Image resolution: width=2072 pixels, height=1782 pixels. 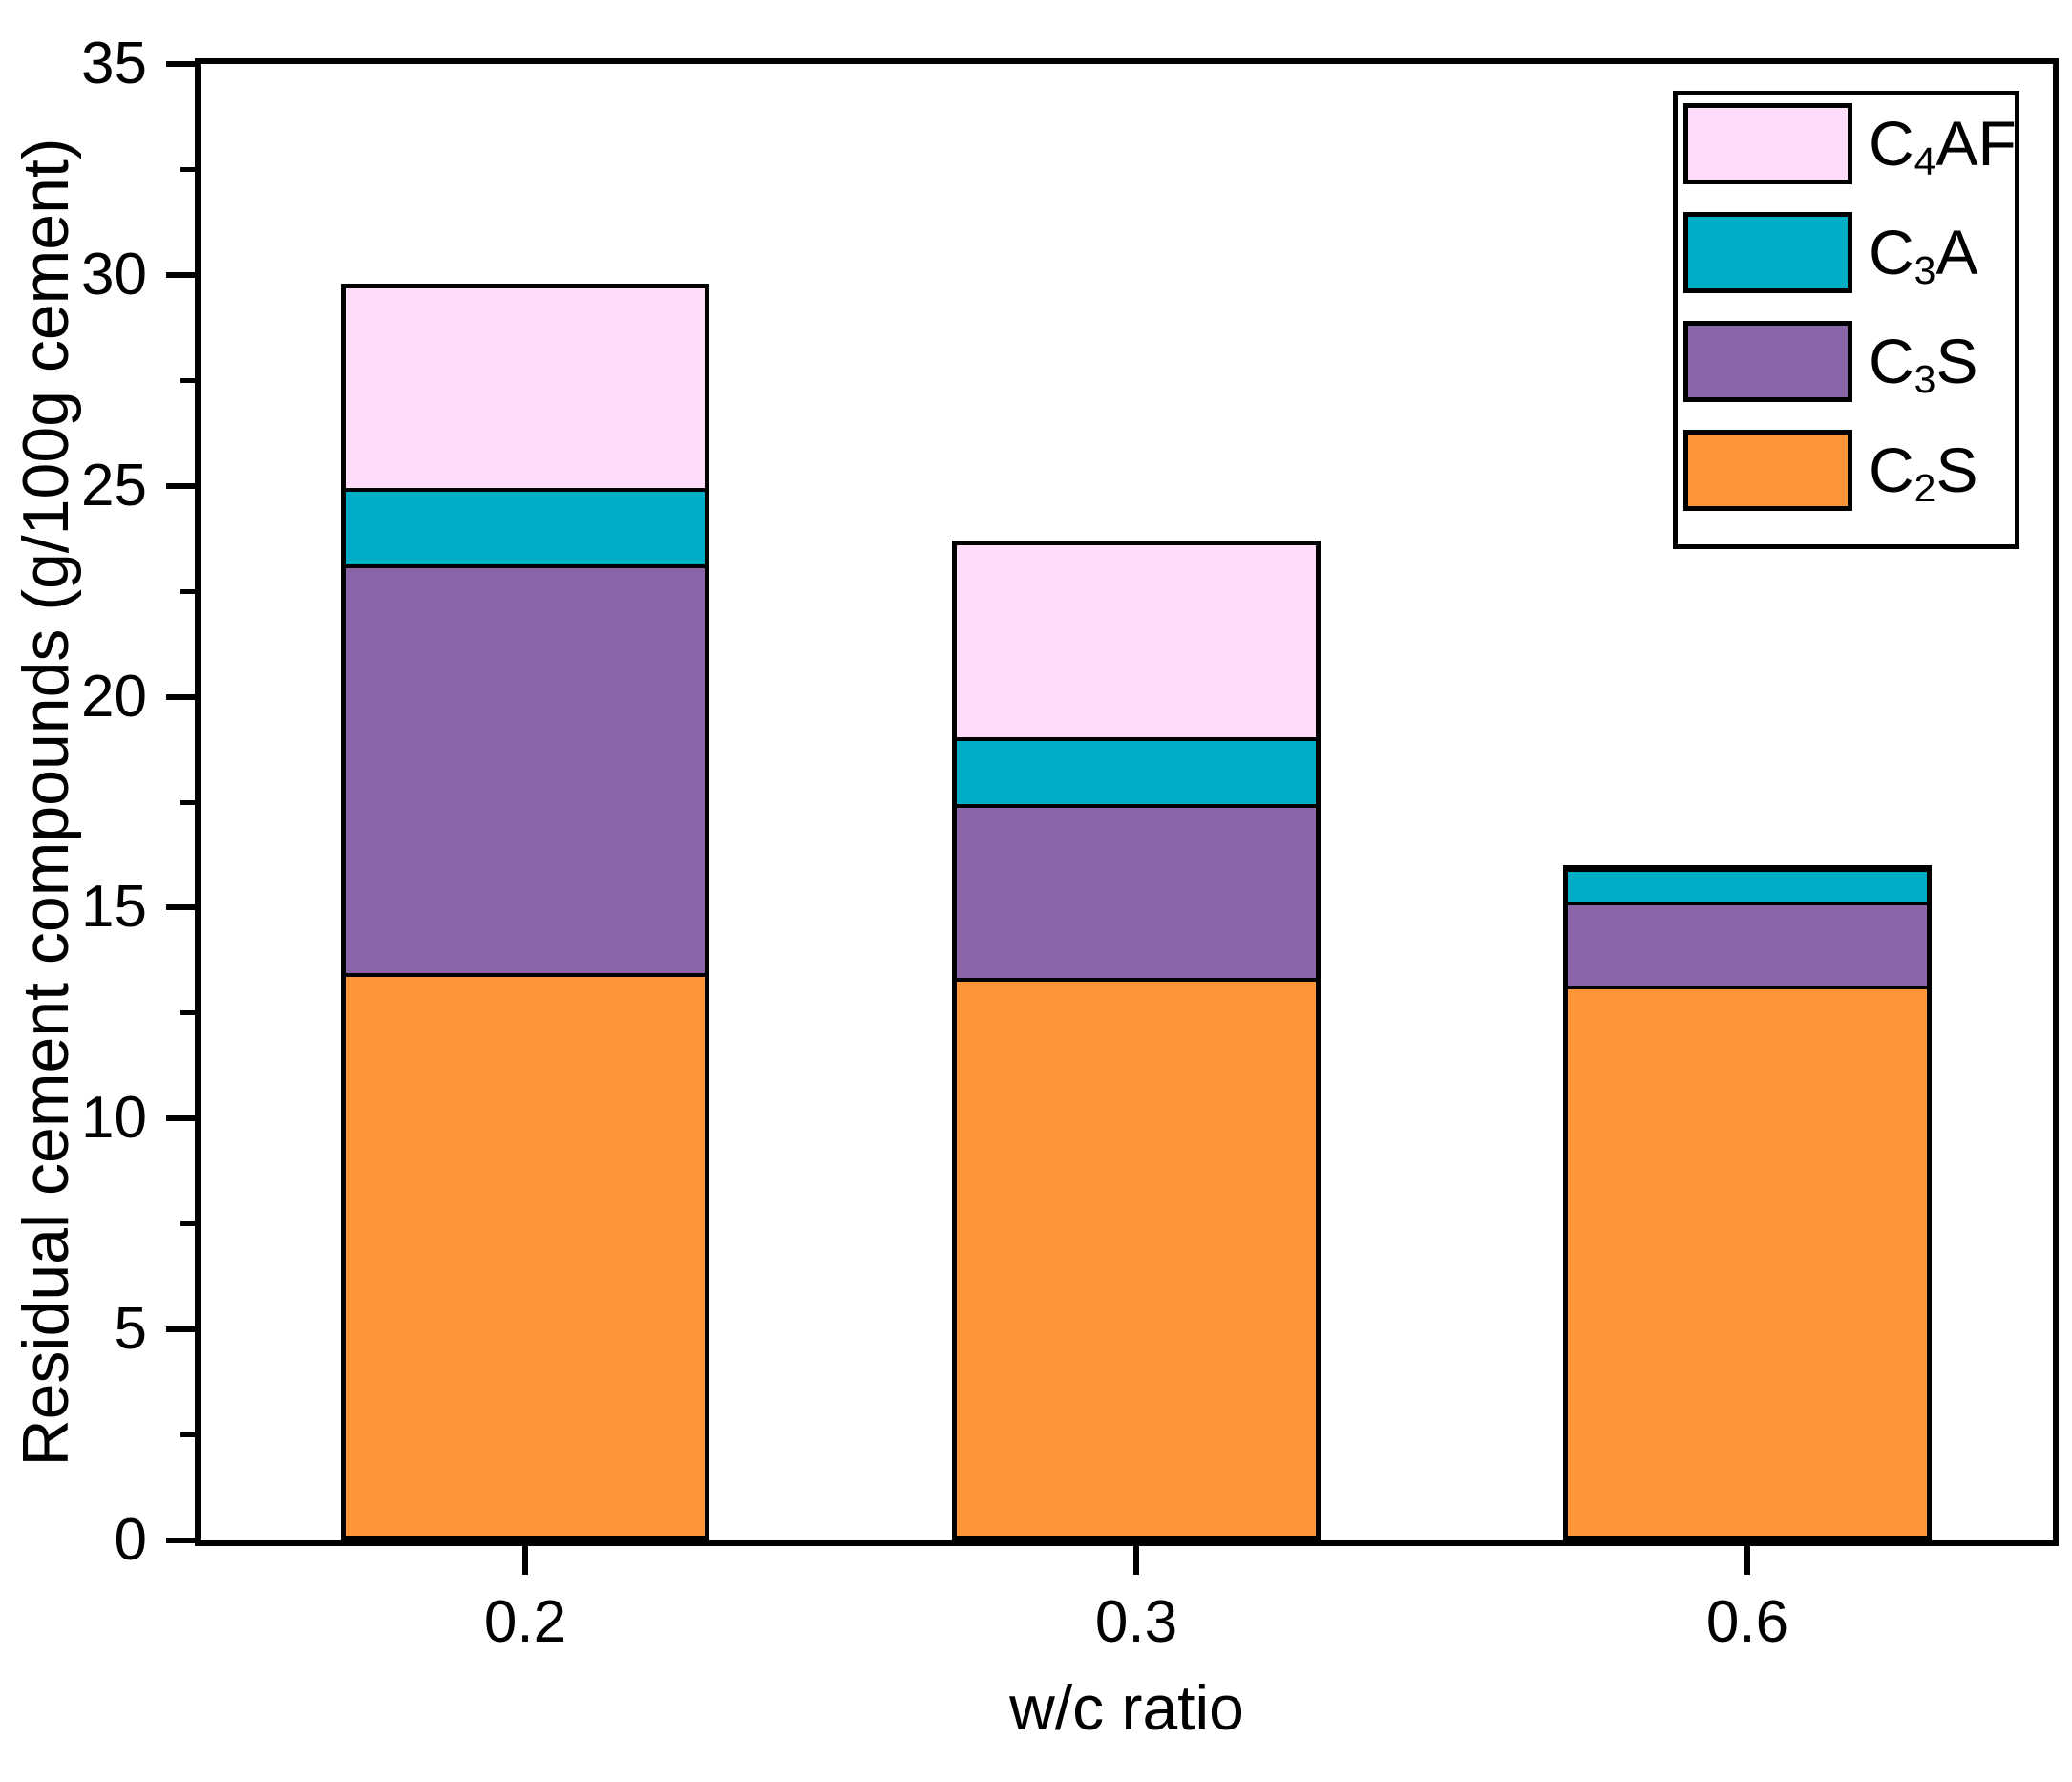 I want to click on legend-swatch-C3S, so click(x=1768, y=361).